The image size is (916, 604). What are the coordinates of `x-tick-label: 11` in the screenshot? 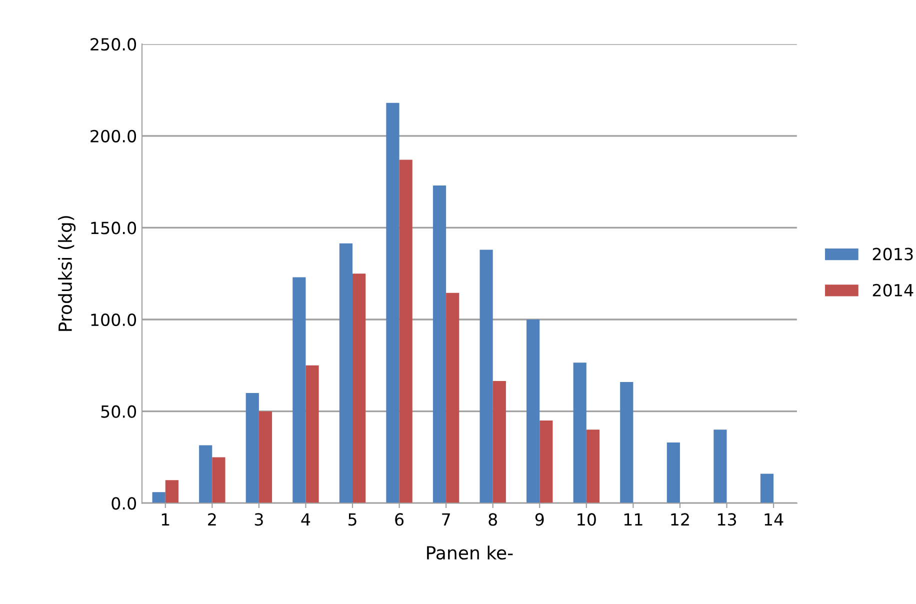 It's located at (633, 519).